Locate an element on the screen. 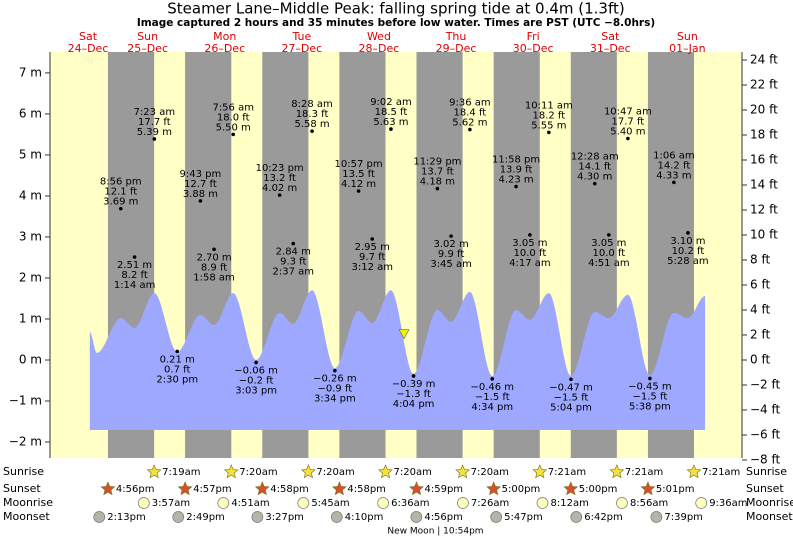 The image size is (793, 538). low-tide-time: 4:51 am is located at coordinates (609, 263).